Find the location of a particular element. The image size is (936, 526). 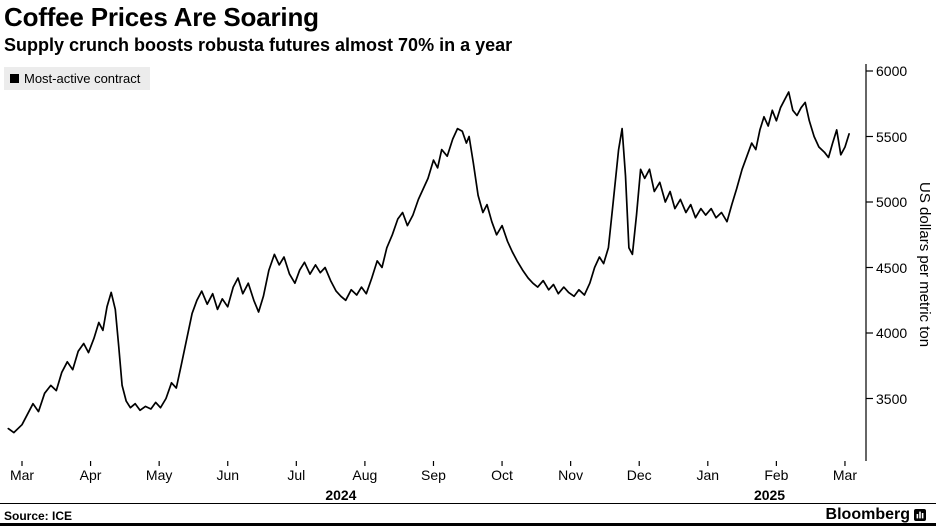

x-axis-tick-label: May is located at coordinates (159, 475).